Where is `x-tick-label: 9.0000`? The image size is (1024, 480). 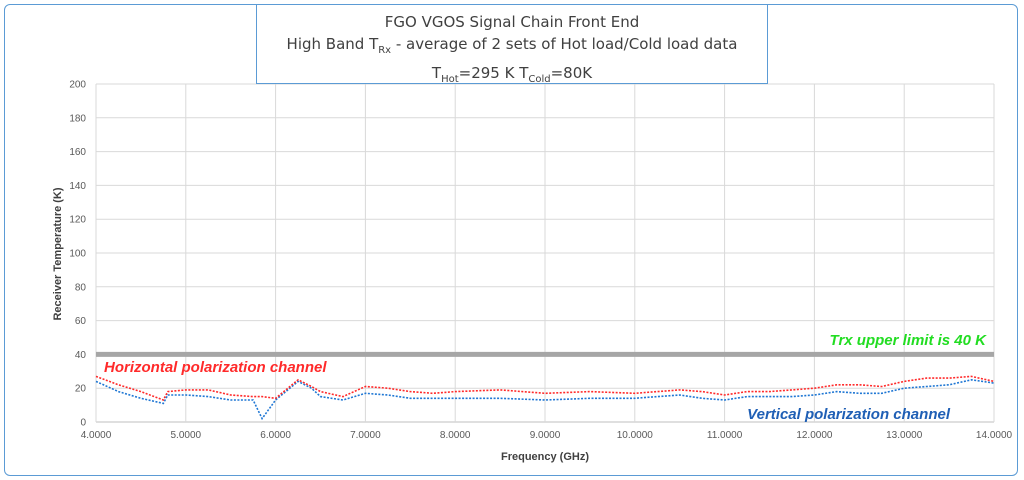 x-tick-label: 9.0000 is located at coordinates (545, 435).